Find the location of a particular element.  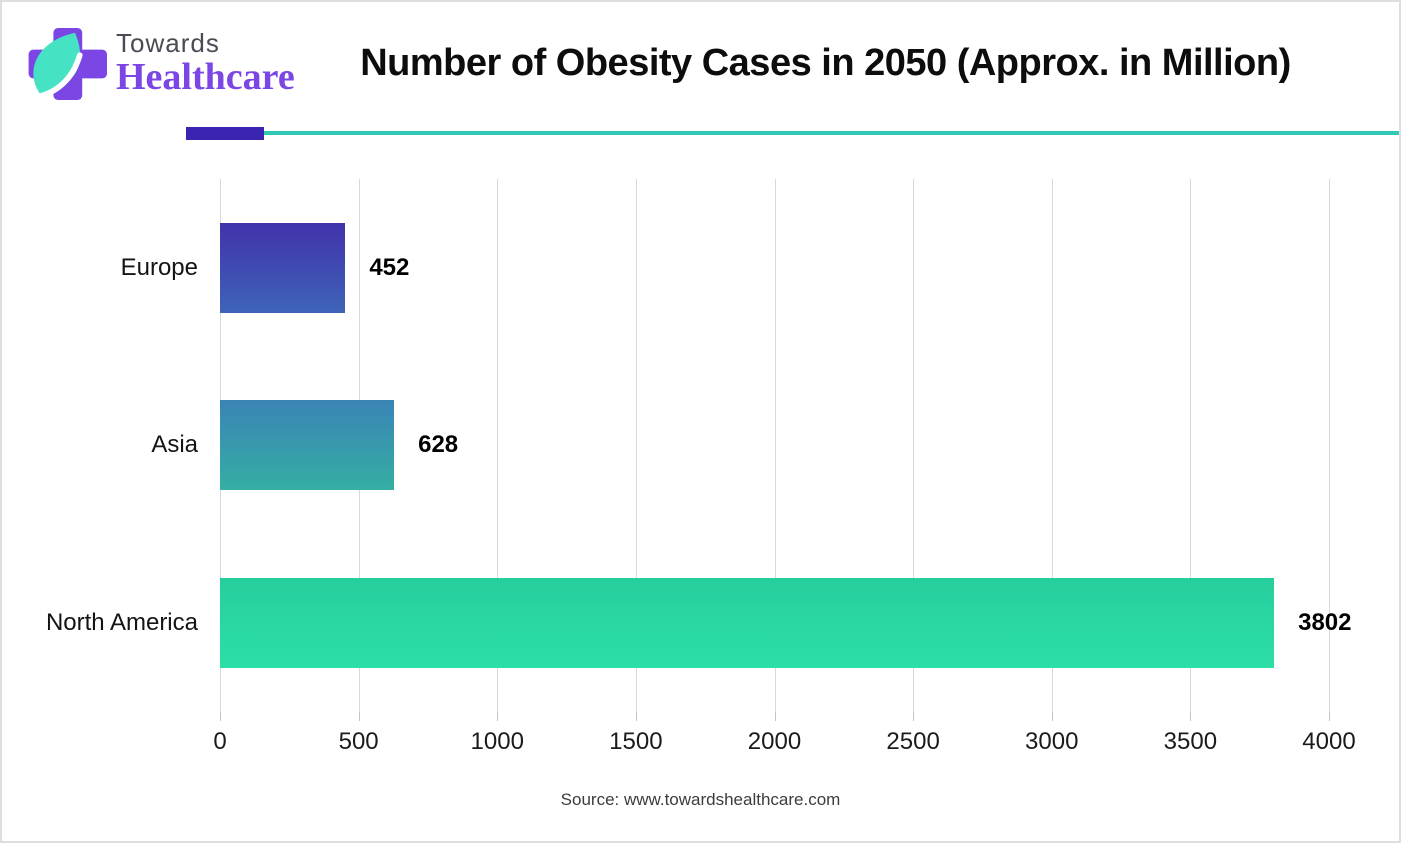

category-label-north-america: North America is located at coordinates (121, 623).